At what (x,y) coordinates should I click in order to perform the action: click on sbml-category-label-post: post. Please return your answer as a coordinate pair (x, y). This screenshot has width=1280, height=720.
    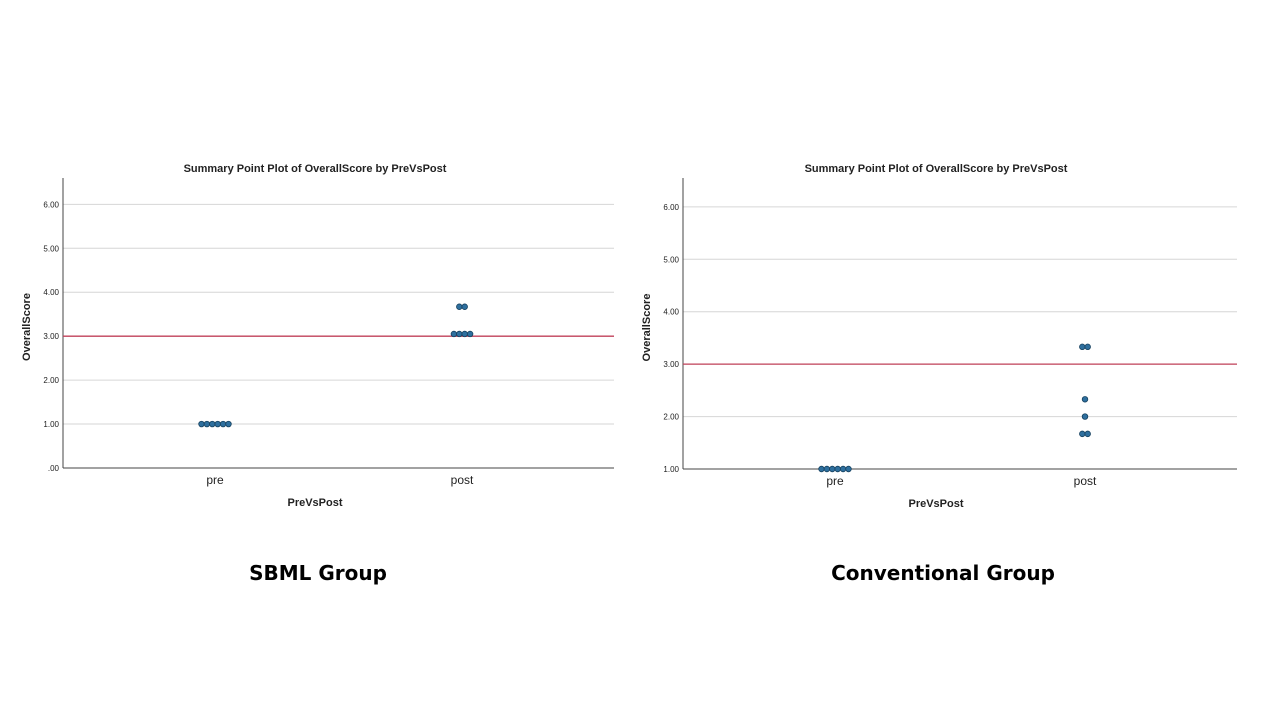
    Looking at the image, I should click on (462, 480).